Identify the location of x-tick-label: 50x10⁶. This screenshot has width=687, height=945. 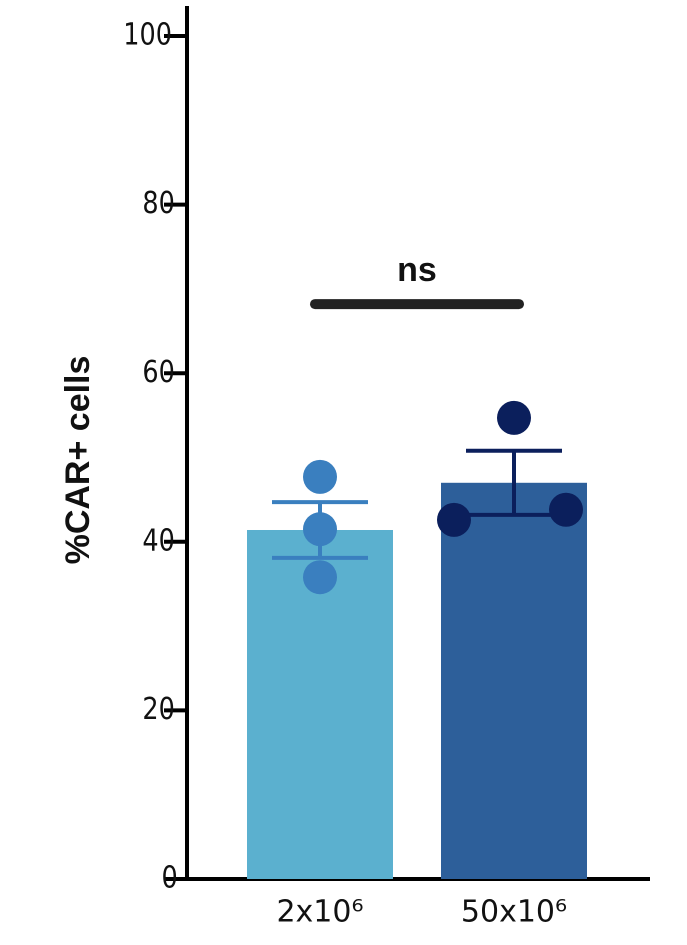
(514, 912).